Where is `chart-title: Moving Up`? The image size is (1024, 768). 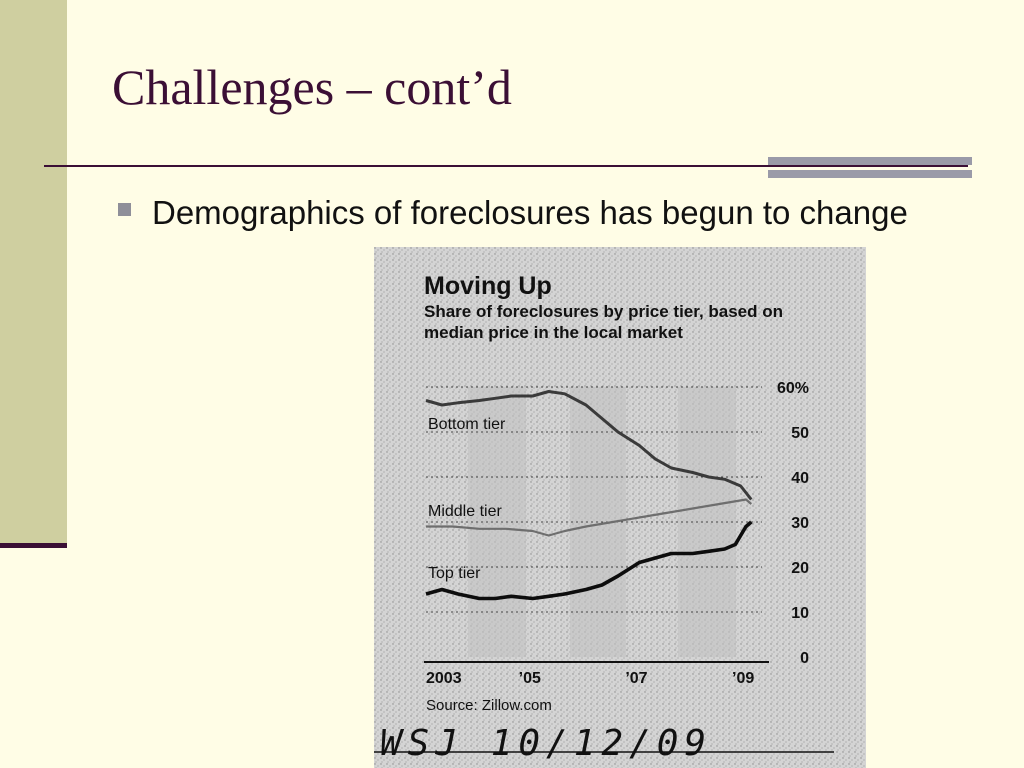 chart-title: Moving Up is located at coordinates (488, 286).